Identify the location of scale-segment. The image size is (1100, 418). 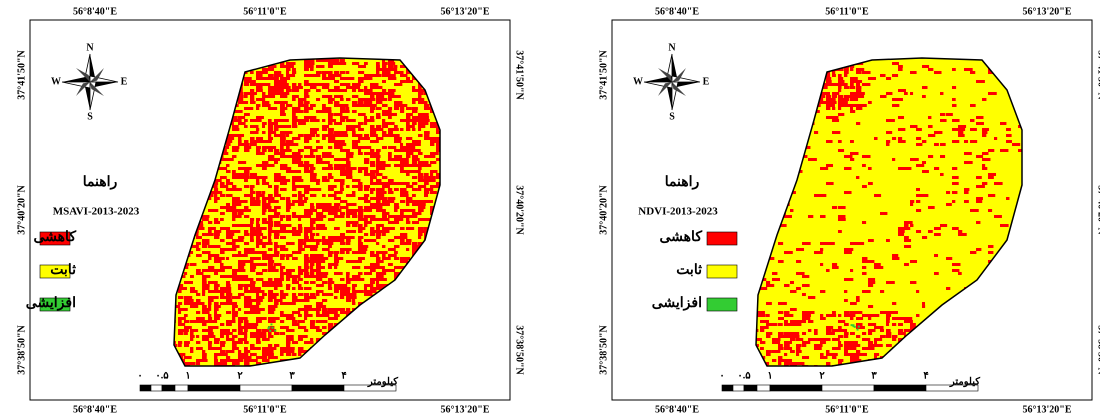
(145, 388).